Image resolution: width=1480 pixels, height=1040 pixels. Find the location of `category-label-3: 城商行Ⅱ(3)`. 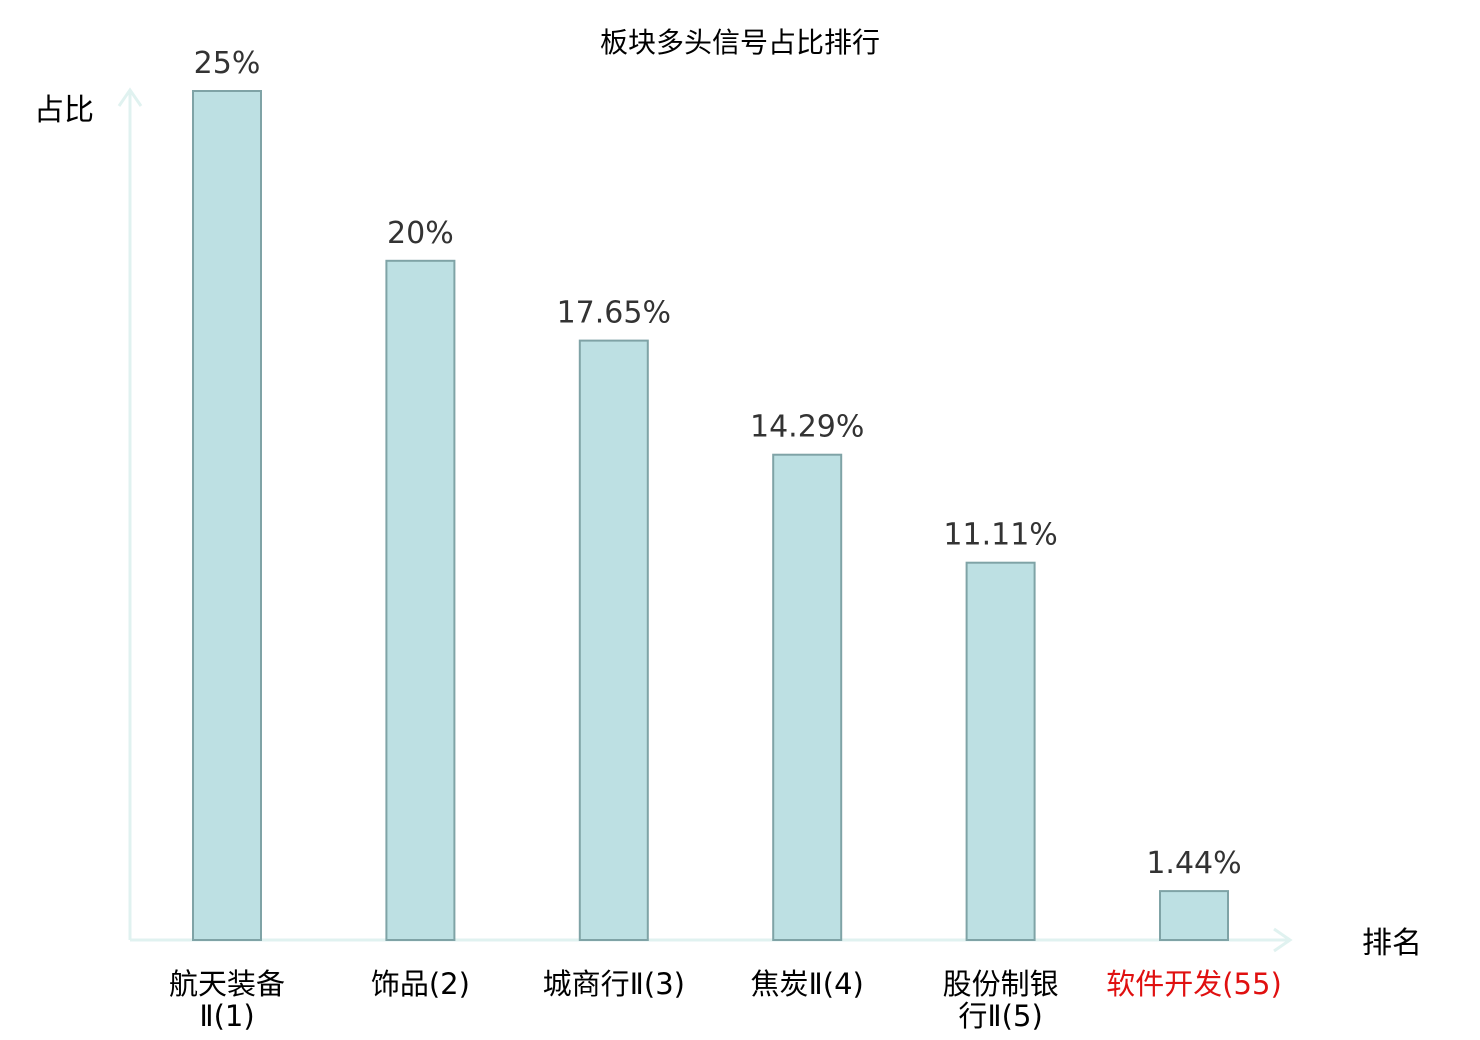

category-label-3: 城商行Ⅱ(3) is located at coordinates (614, 984).